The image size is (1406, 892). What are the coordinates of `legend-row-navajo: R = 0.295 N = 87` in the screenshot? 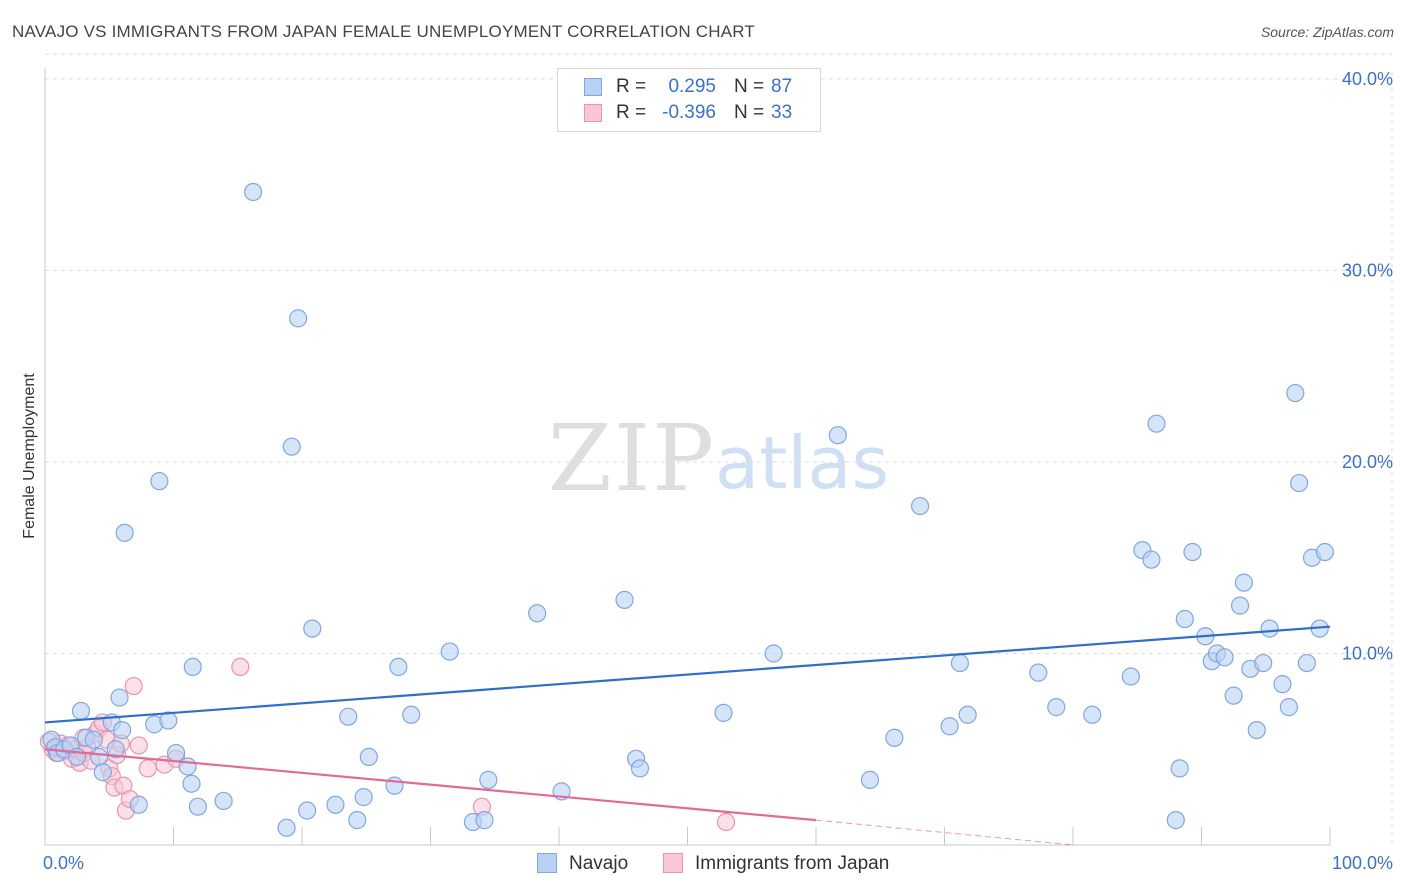 It's located at (689, 87).